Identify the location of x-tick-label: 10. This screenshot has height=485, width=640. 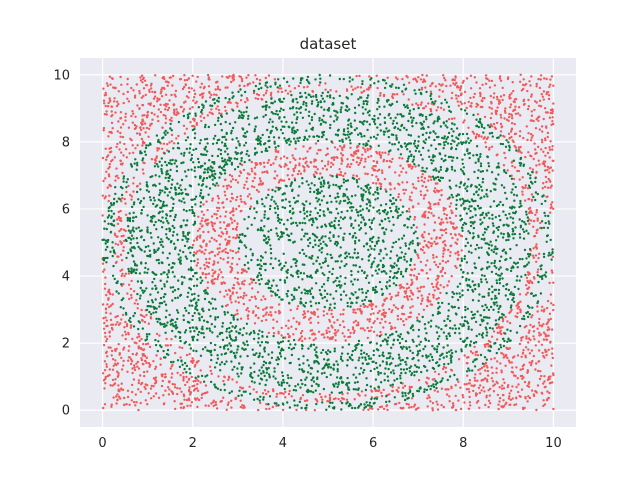
(553, 443).